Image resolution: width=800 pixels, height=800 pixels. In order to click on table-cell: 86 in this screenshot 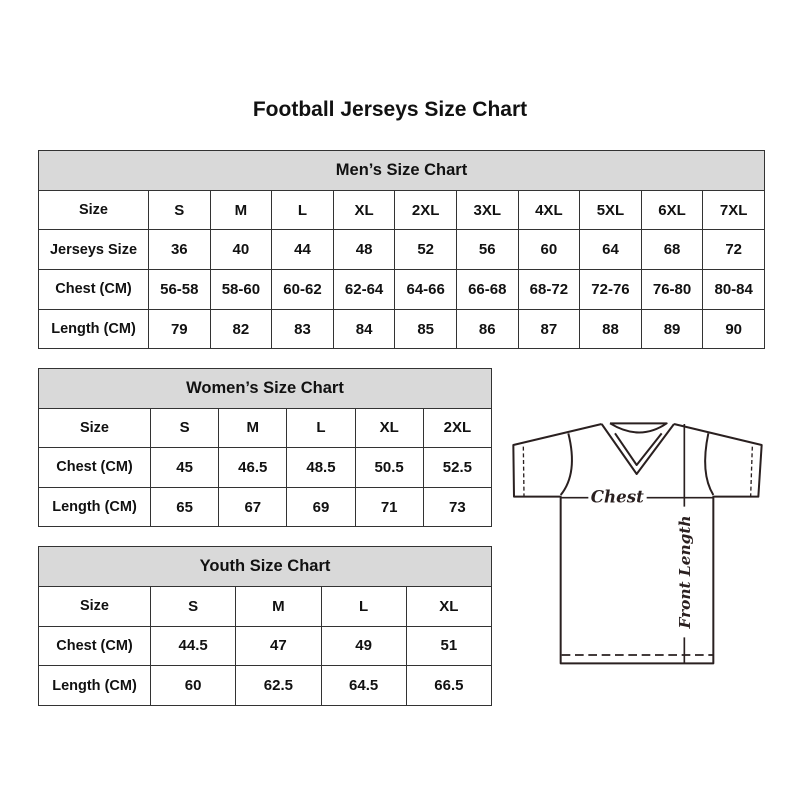, I will do `click(487, 329)`.